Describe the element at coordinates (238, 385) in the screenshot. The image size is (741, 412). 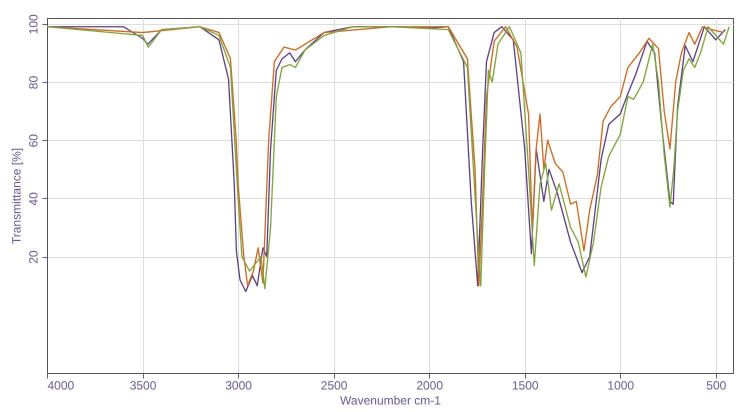
I see `x-tick-label: 3000` at that location.